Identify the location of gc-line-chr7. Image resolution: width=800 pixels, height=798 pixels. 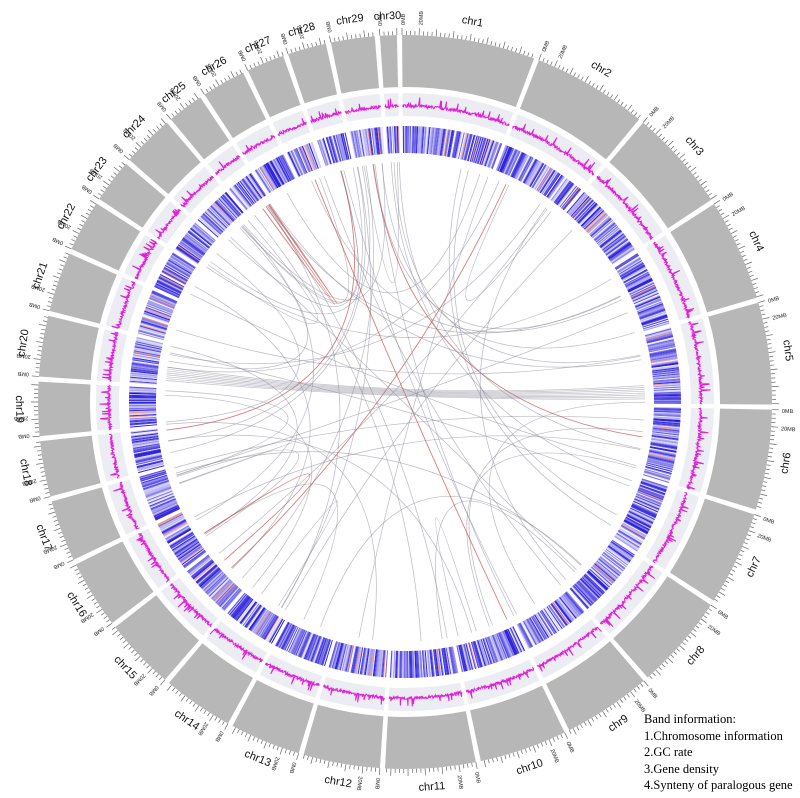
(670, 528).